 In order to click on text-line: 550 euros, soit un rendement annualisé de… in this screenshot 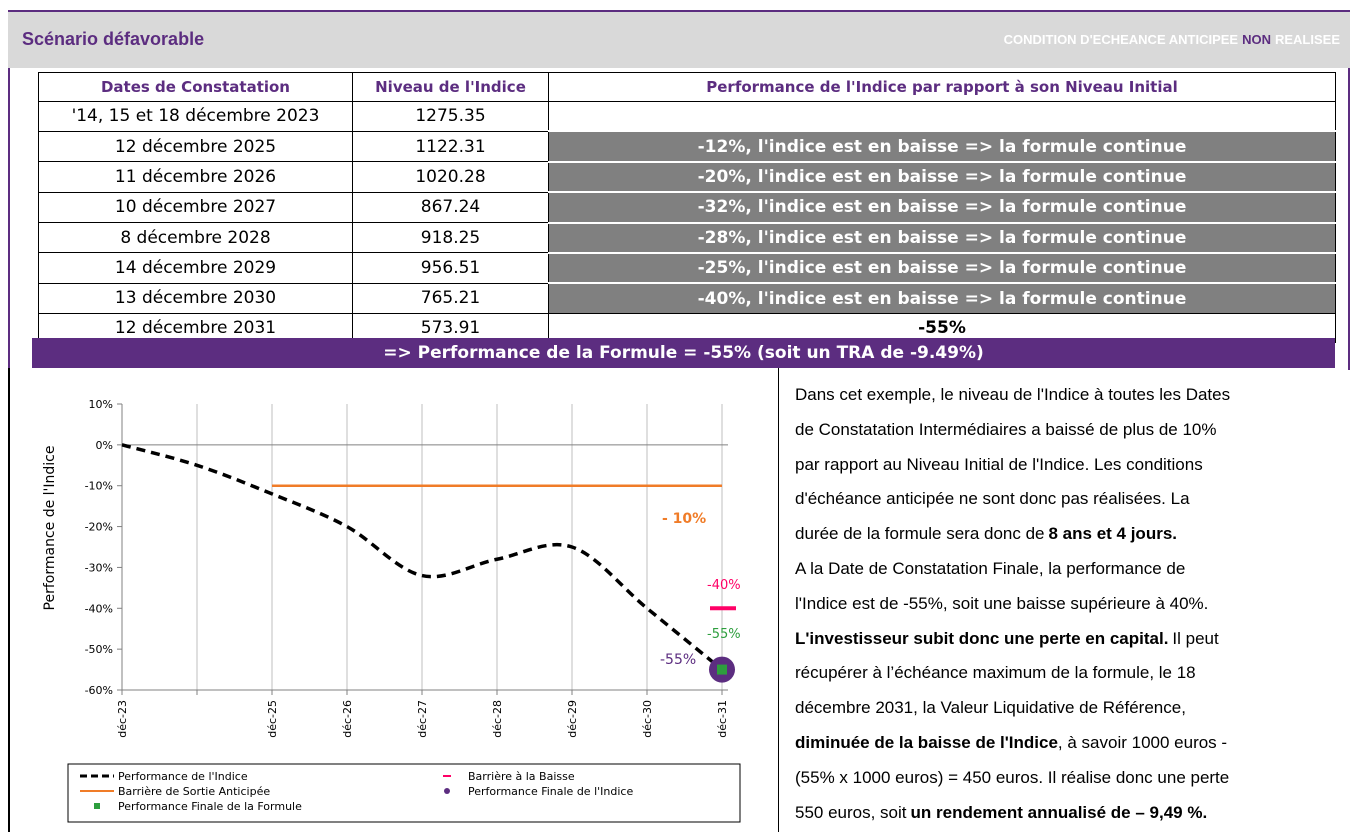, I will do `click(1075, 813)`.